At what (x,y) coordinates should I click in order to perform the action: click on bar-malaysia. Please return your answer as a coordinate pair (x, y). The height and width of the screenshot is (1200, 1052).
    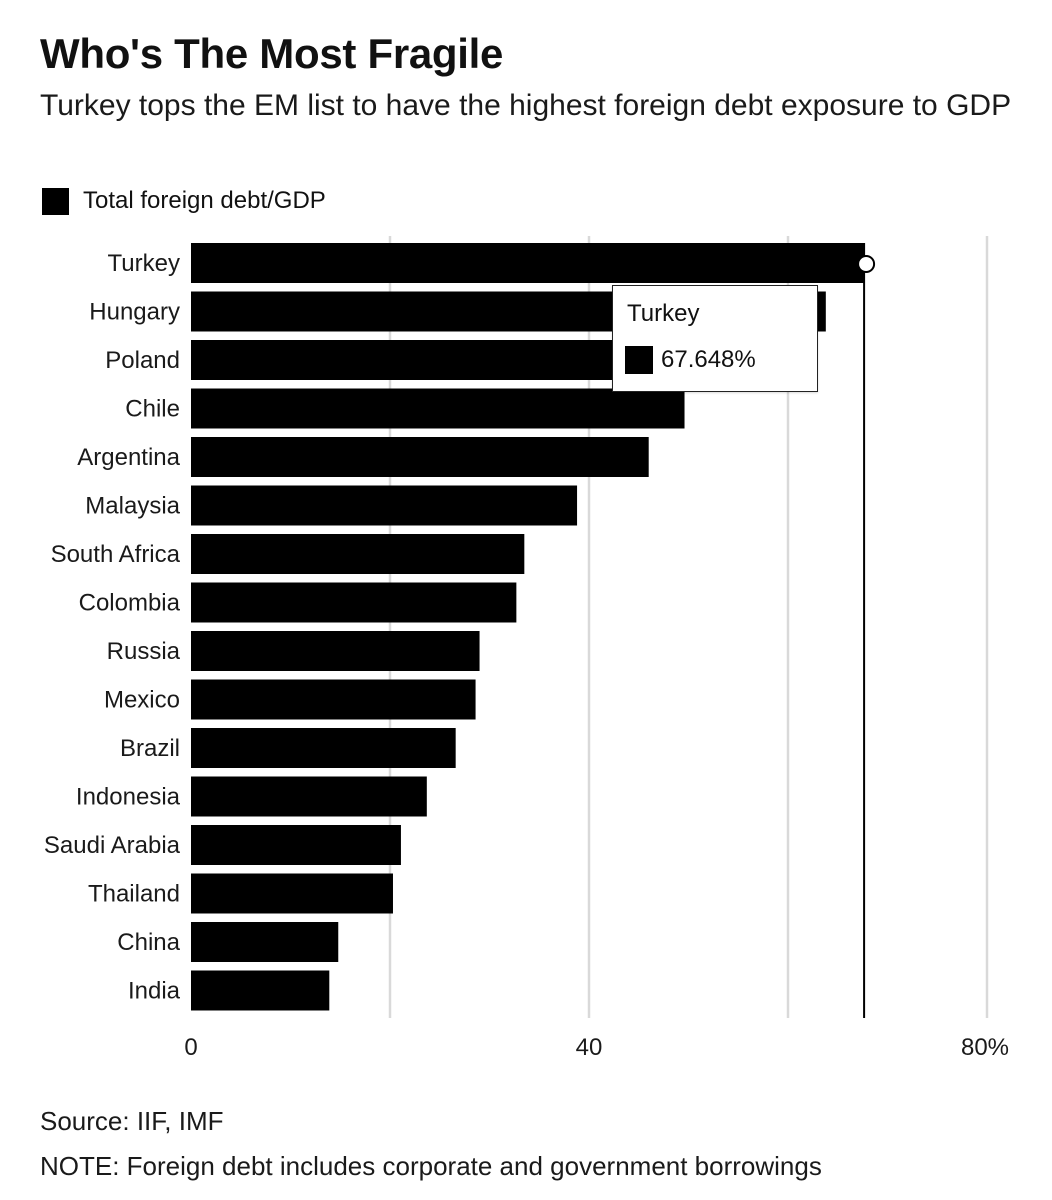
    Looking at the image, I should click on (384, 505).